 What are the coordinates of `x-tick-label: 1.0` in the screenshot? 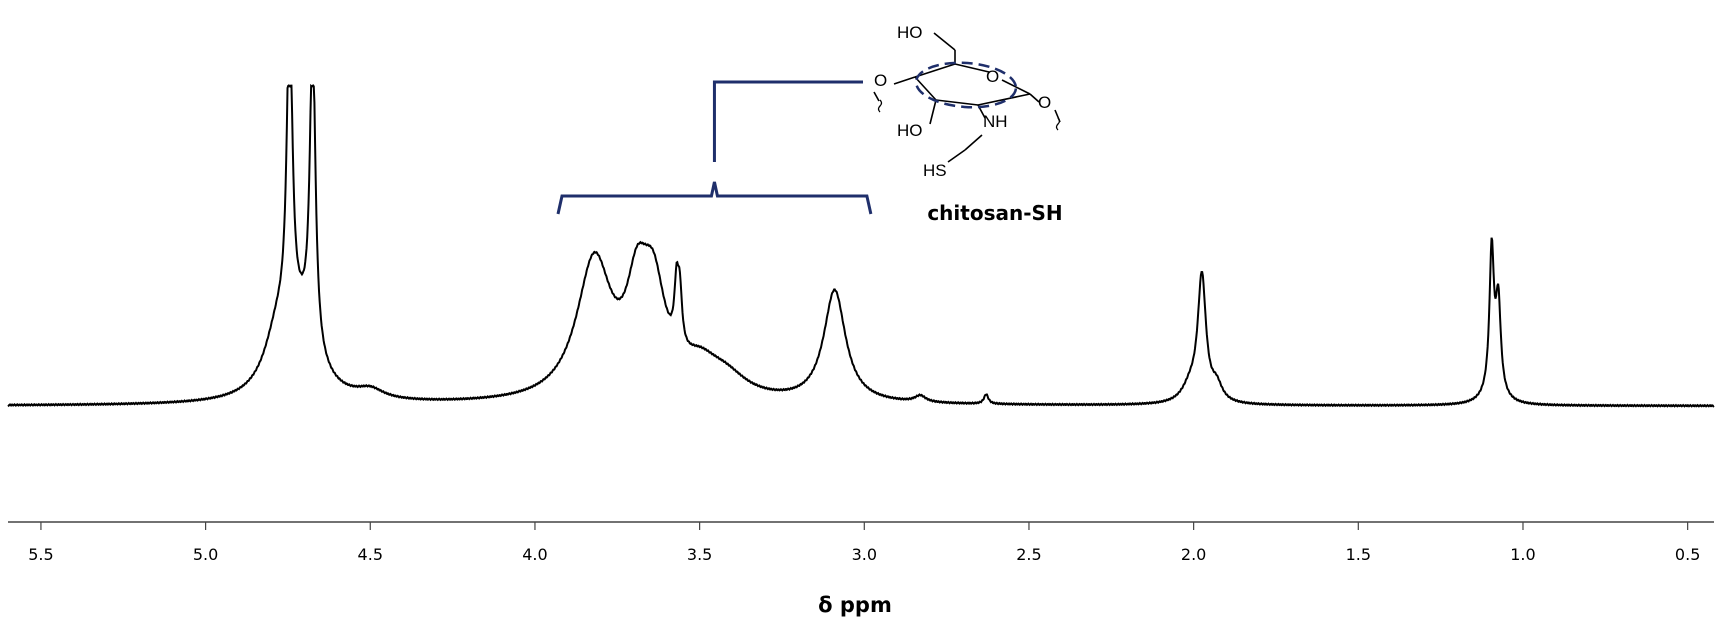 It's located at (1522, 554).